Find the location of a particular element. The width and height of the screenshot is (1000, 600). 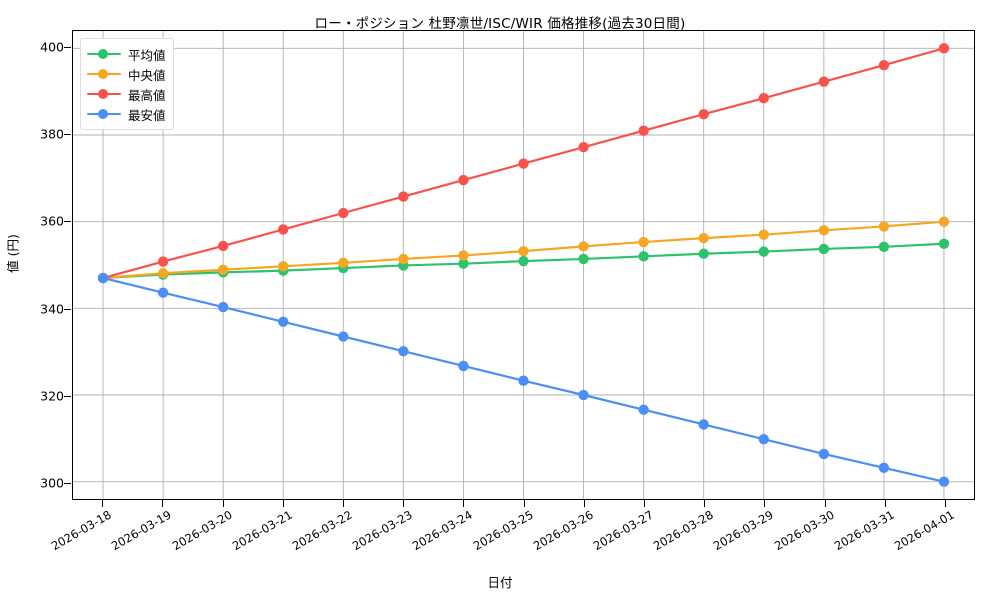

y-axis-tick-label: 300 is located at coordinates (52, 483).